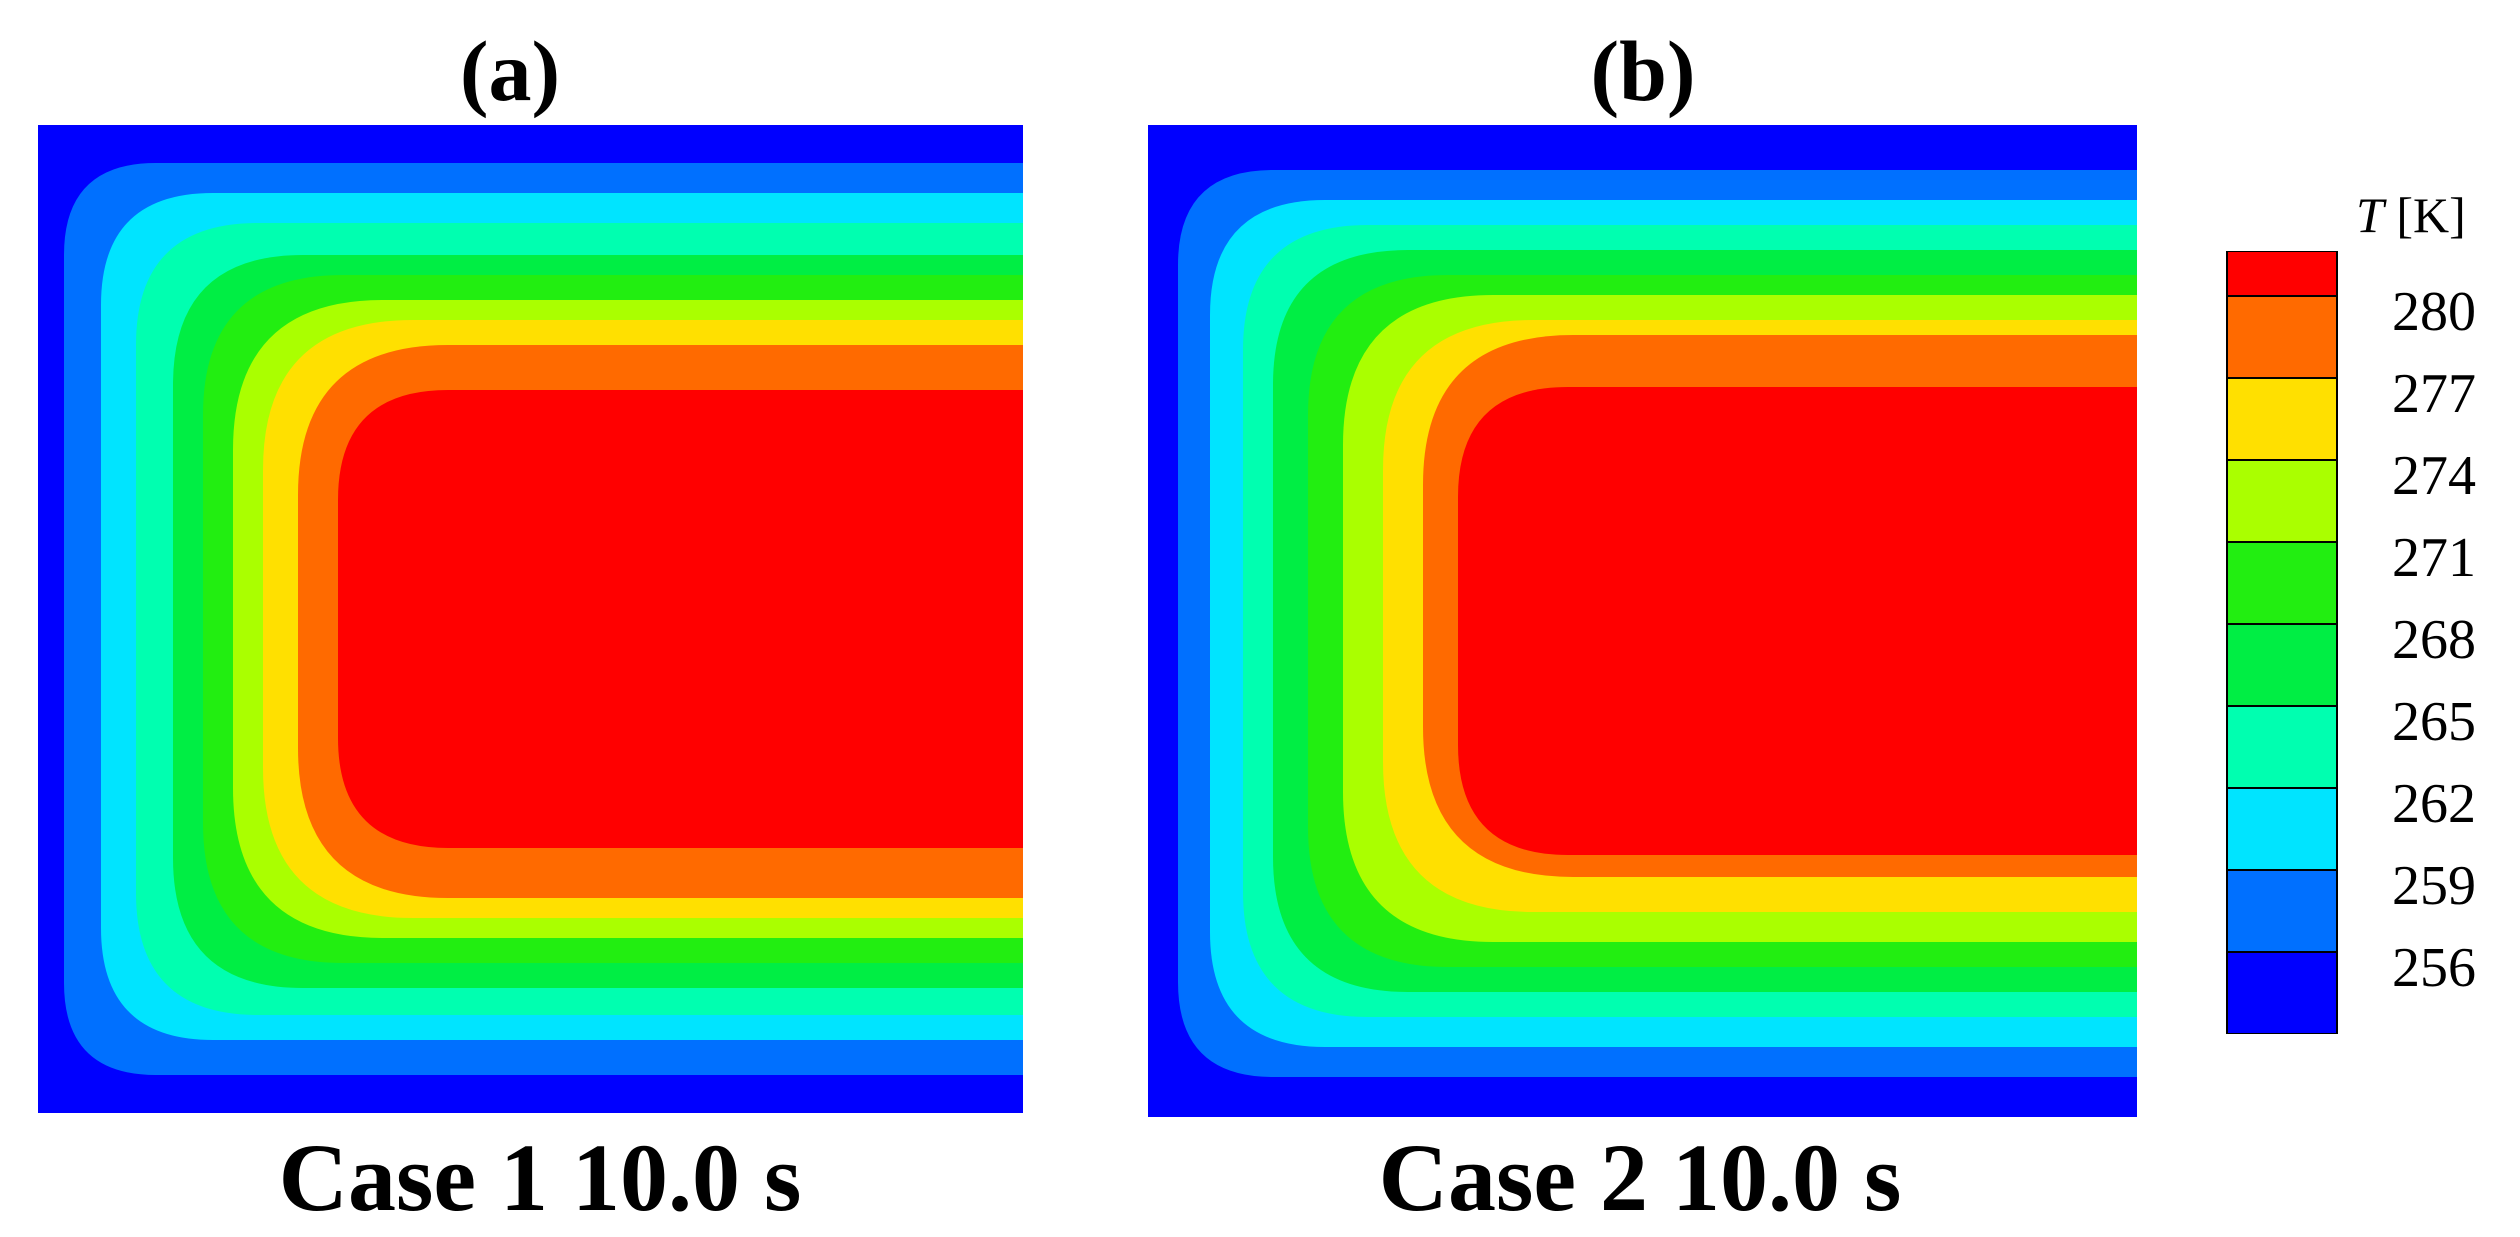 The height and width of the screenshot is (1237, 2520). Describe the element at coordinates (2434, 804) in the screenshot. I see `colorbar-tick-label: 262` at that location.